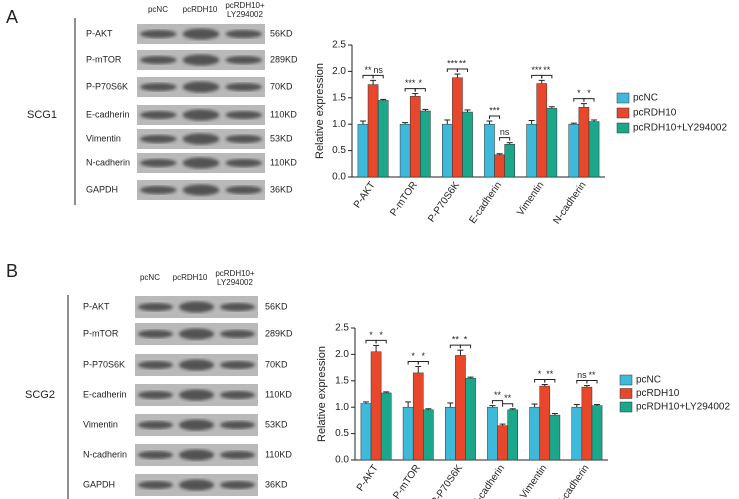 Image resolution: width=739 pixels, height=499 pixels. What do you see at coordinates (378, 70) in the screenshot?
I see `sig-label: ns` at bounding box center [378, 70].